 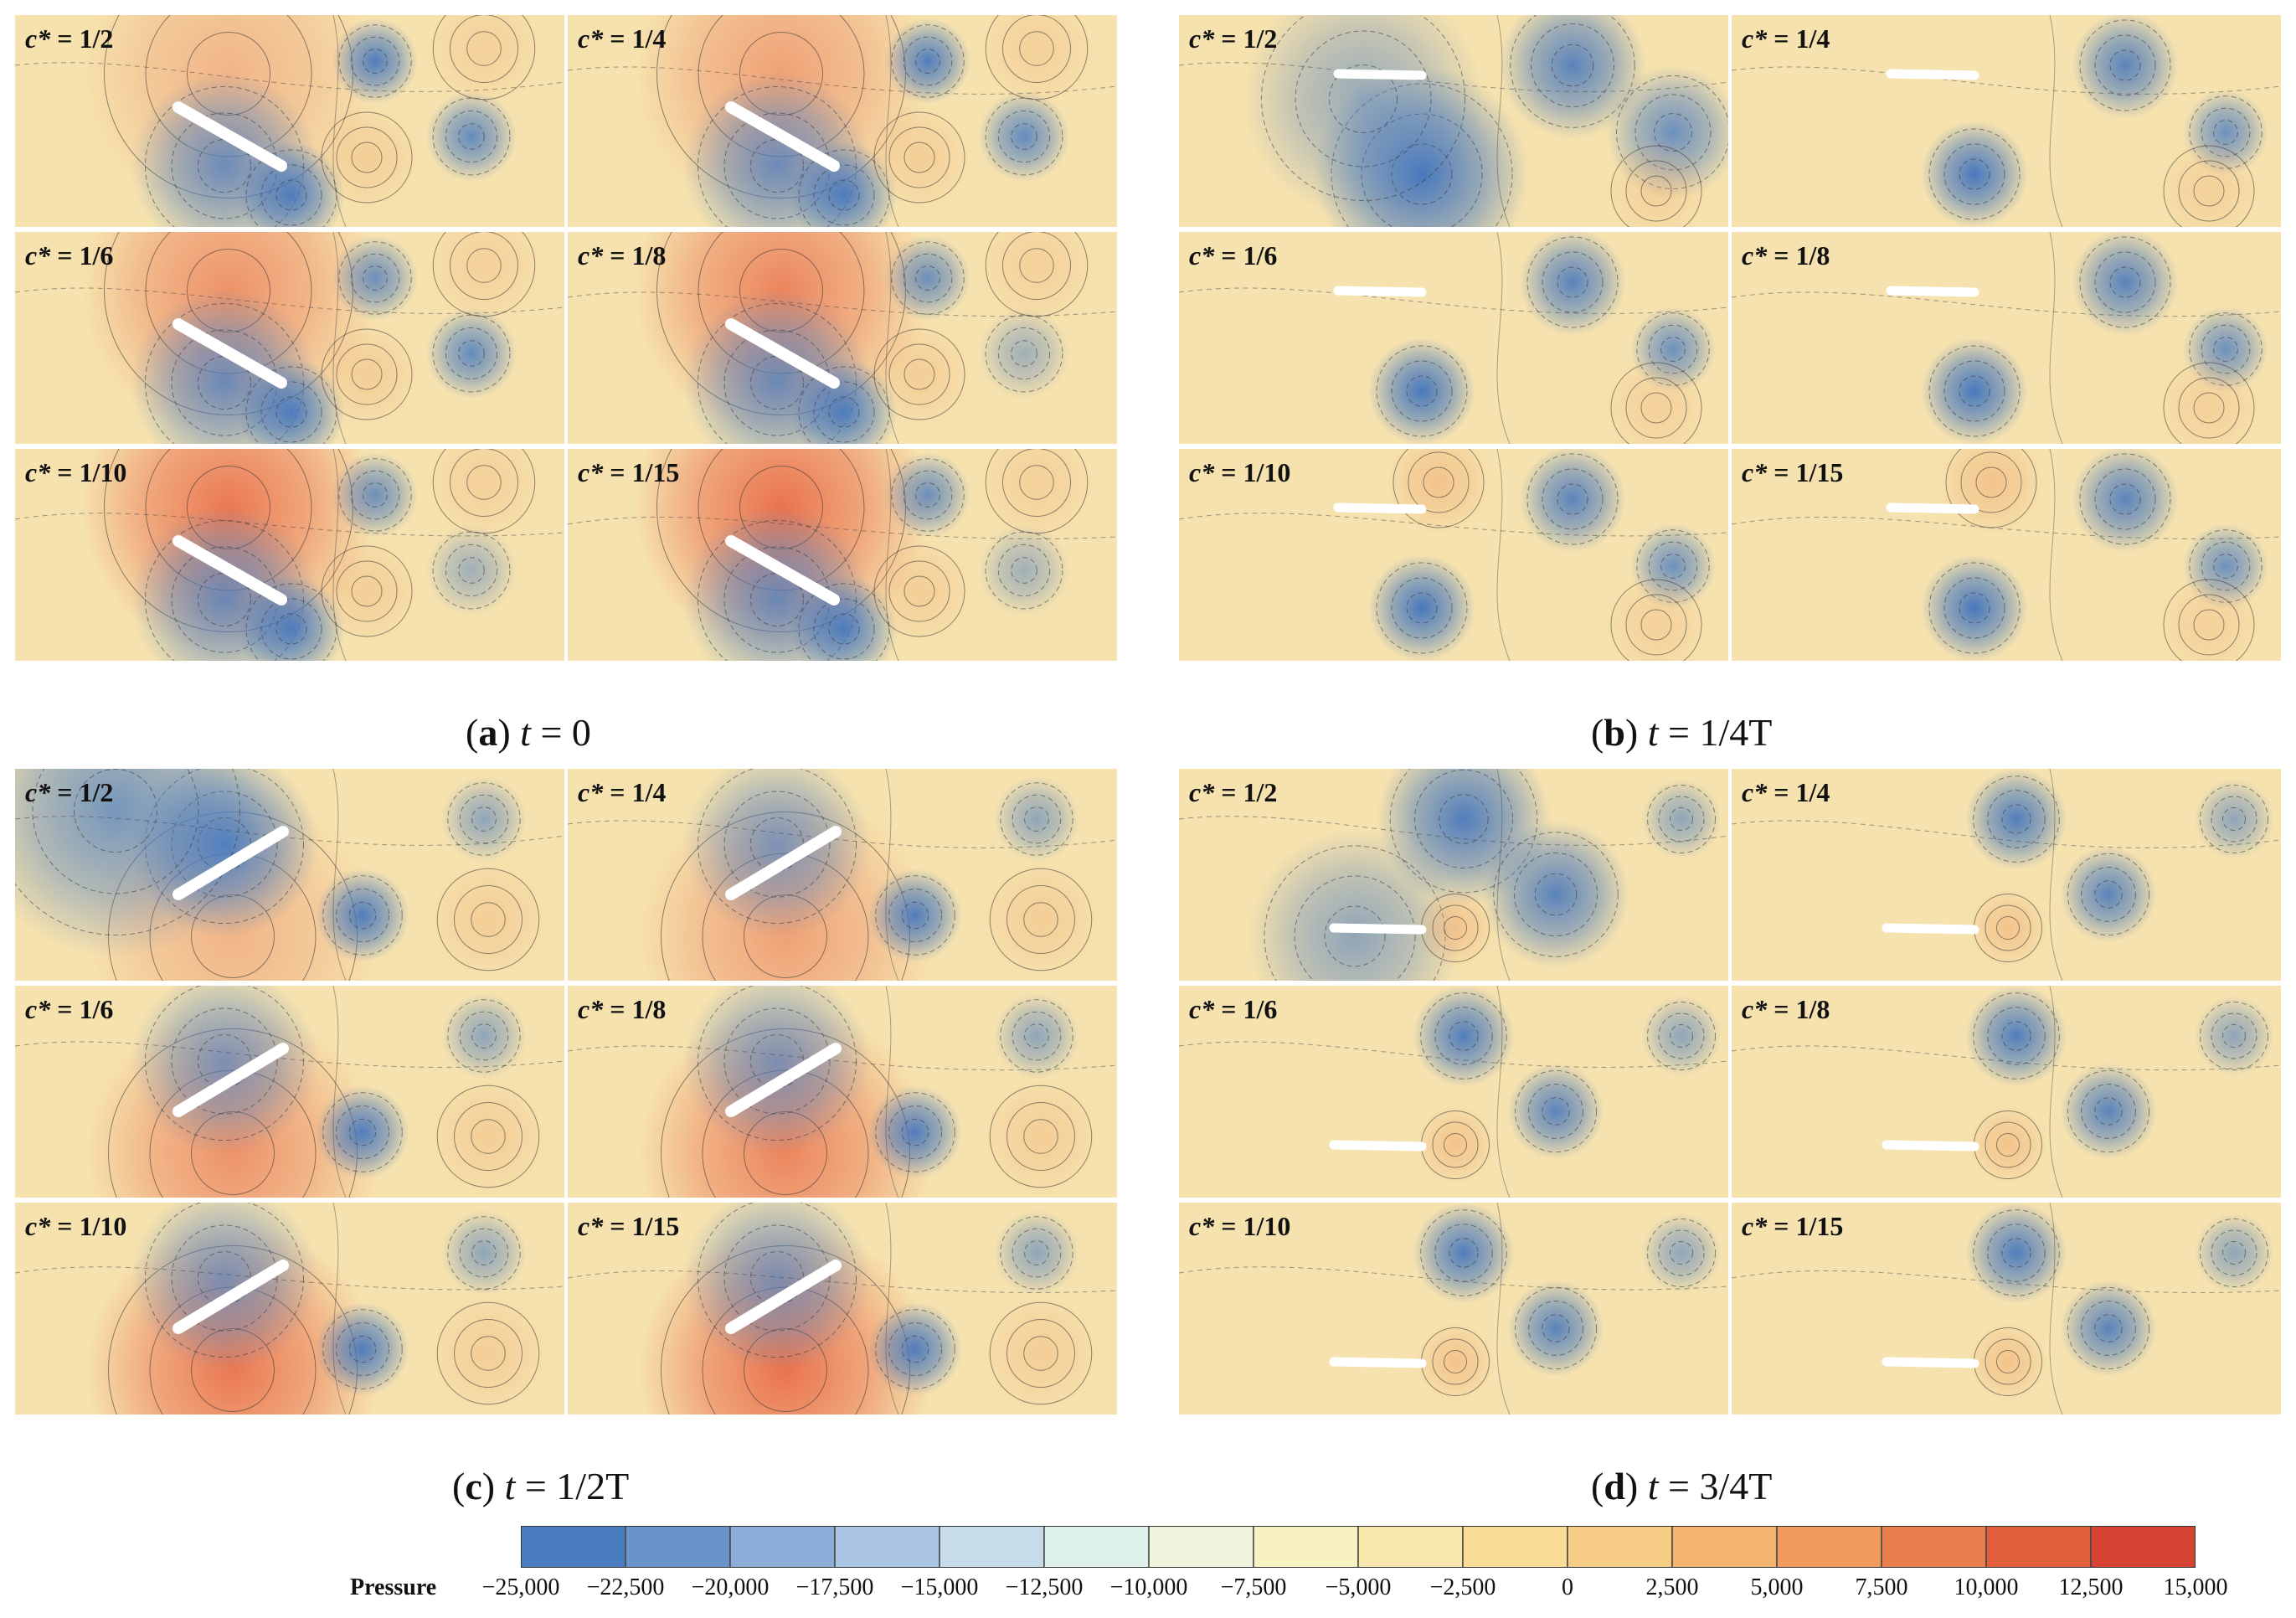 I want to click on subfigure-caption: (d) t = 3/4T, so click(x=1682, y=1486).